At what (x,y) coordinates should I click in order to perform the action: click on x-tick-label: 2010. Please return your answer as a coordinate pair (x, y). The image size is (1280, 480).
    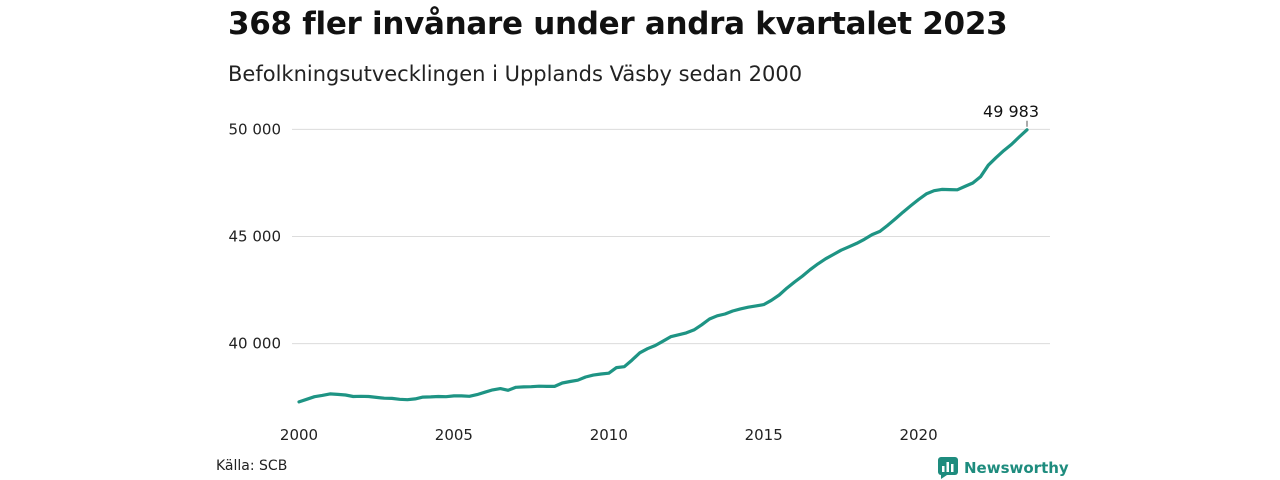
    Looking at the image, I should click on (609, 435).